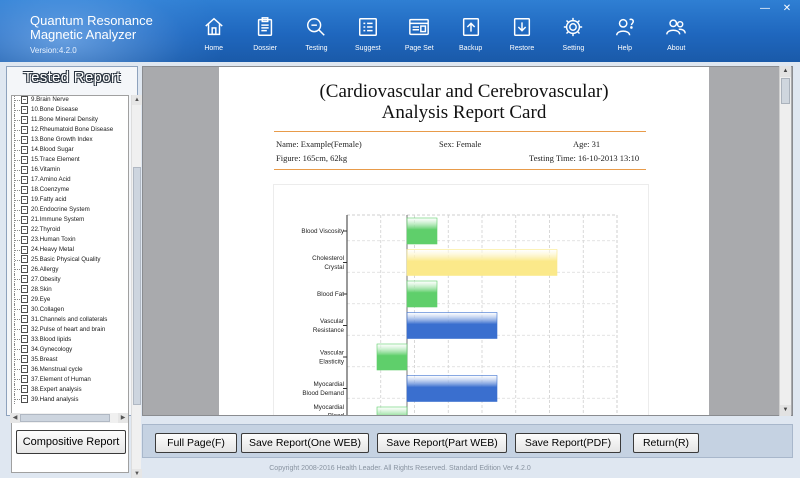  What do you see at coordinates (368, 48) in the screenshot?
I see `toolbar-suggest-label: Suggest` at bounding box center [368, 48].